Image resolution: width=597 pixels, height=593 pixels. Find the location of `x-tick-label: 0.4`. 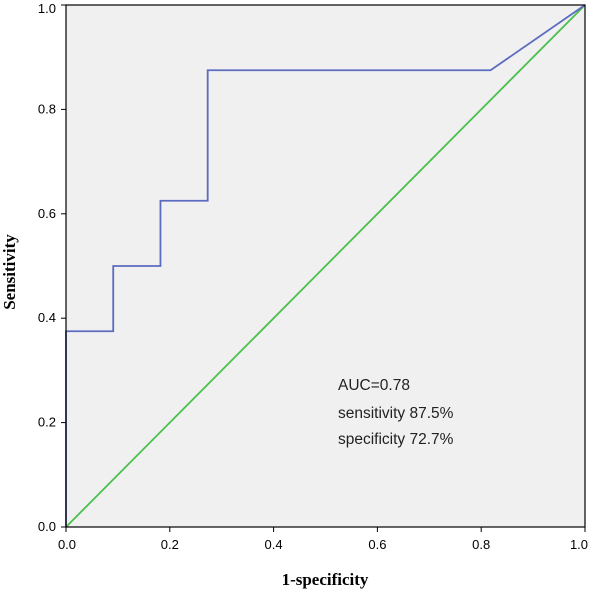

x-tick-label: 0.4 is located at coordinates (274, 544).